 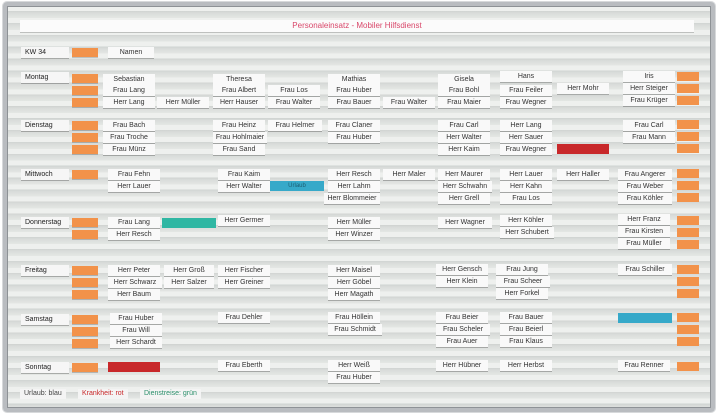 I want to click on card: Herr Kaim, so click(x=464, y=149).